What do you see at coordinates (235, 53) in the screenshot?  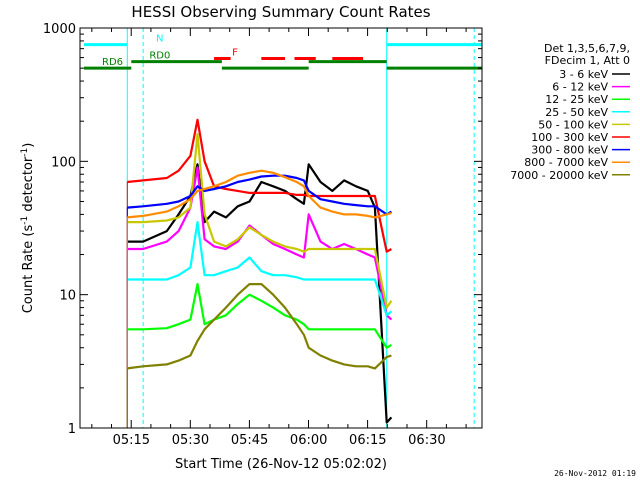 I see `status-bar-label-f: F` at bounding box center [235, 53].